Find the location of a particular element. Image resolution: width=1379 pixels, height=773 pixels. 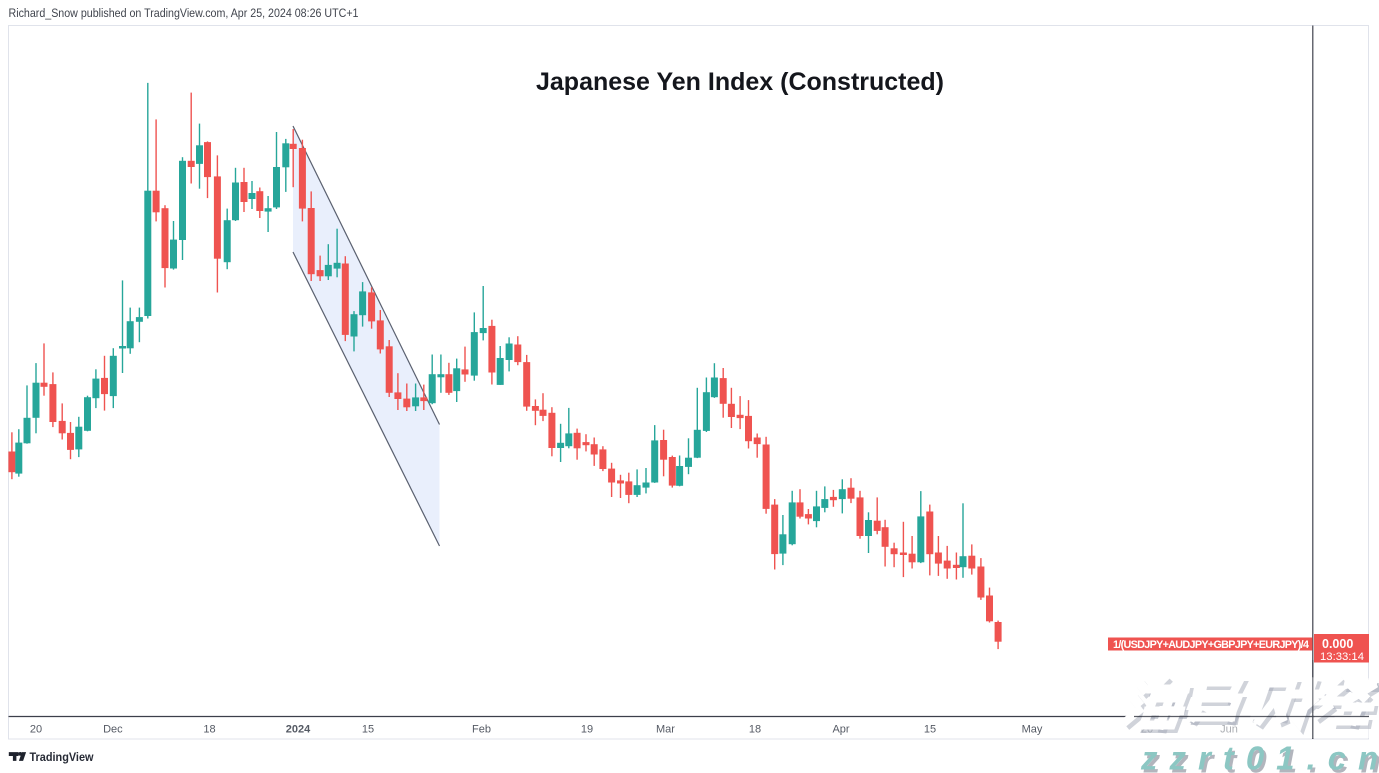

svg-text: Mar is located at coordinates (665, 730).